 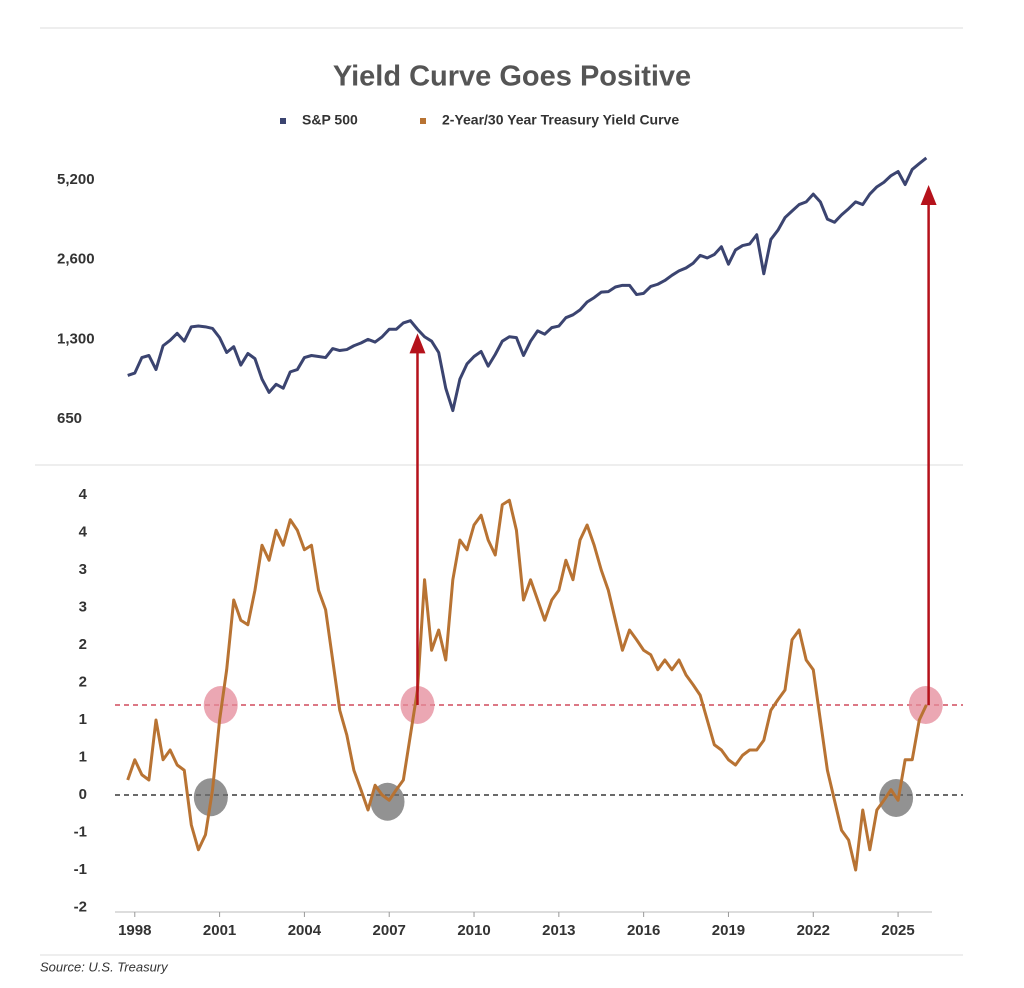 I want to click on x-tick-label: 2022, so click(x=813, y=930).